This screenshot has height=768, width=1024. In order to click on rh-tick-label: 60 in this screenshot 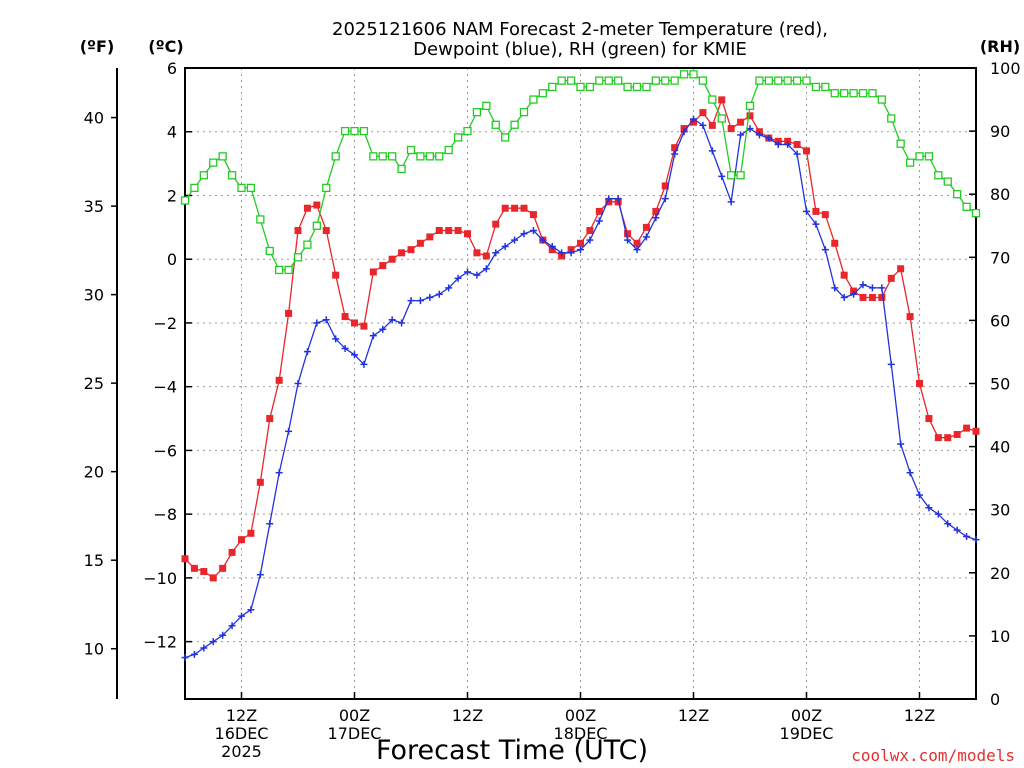, I will do `click(1000, 320)`.